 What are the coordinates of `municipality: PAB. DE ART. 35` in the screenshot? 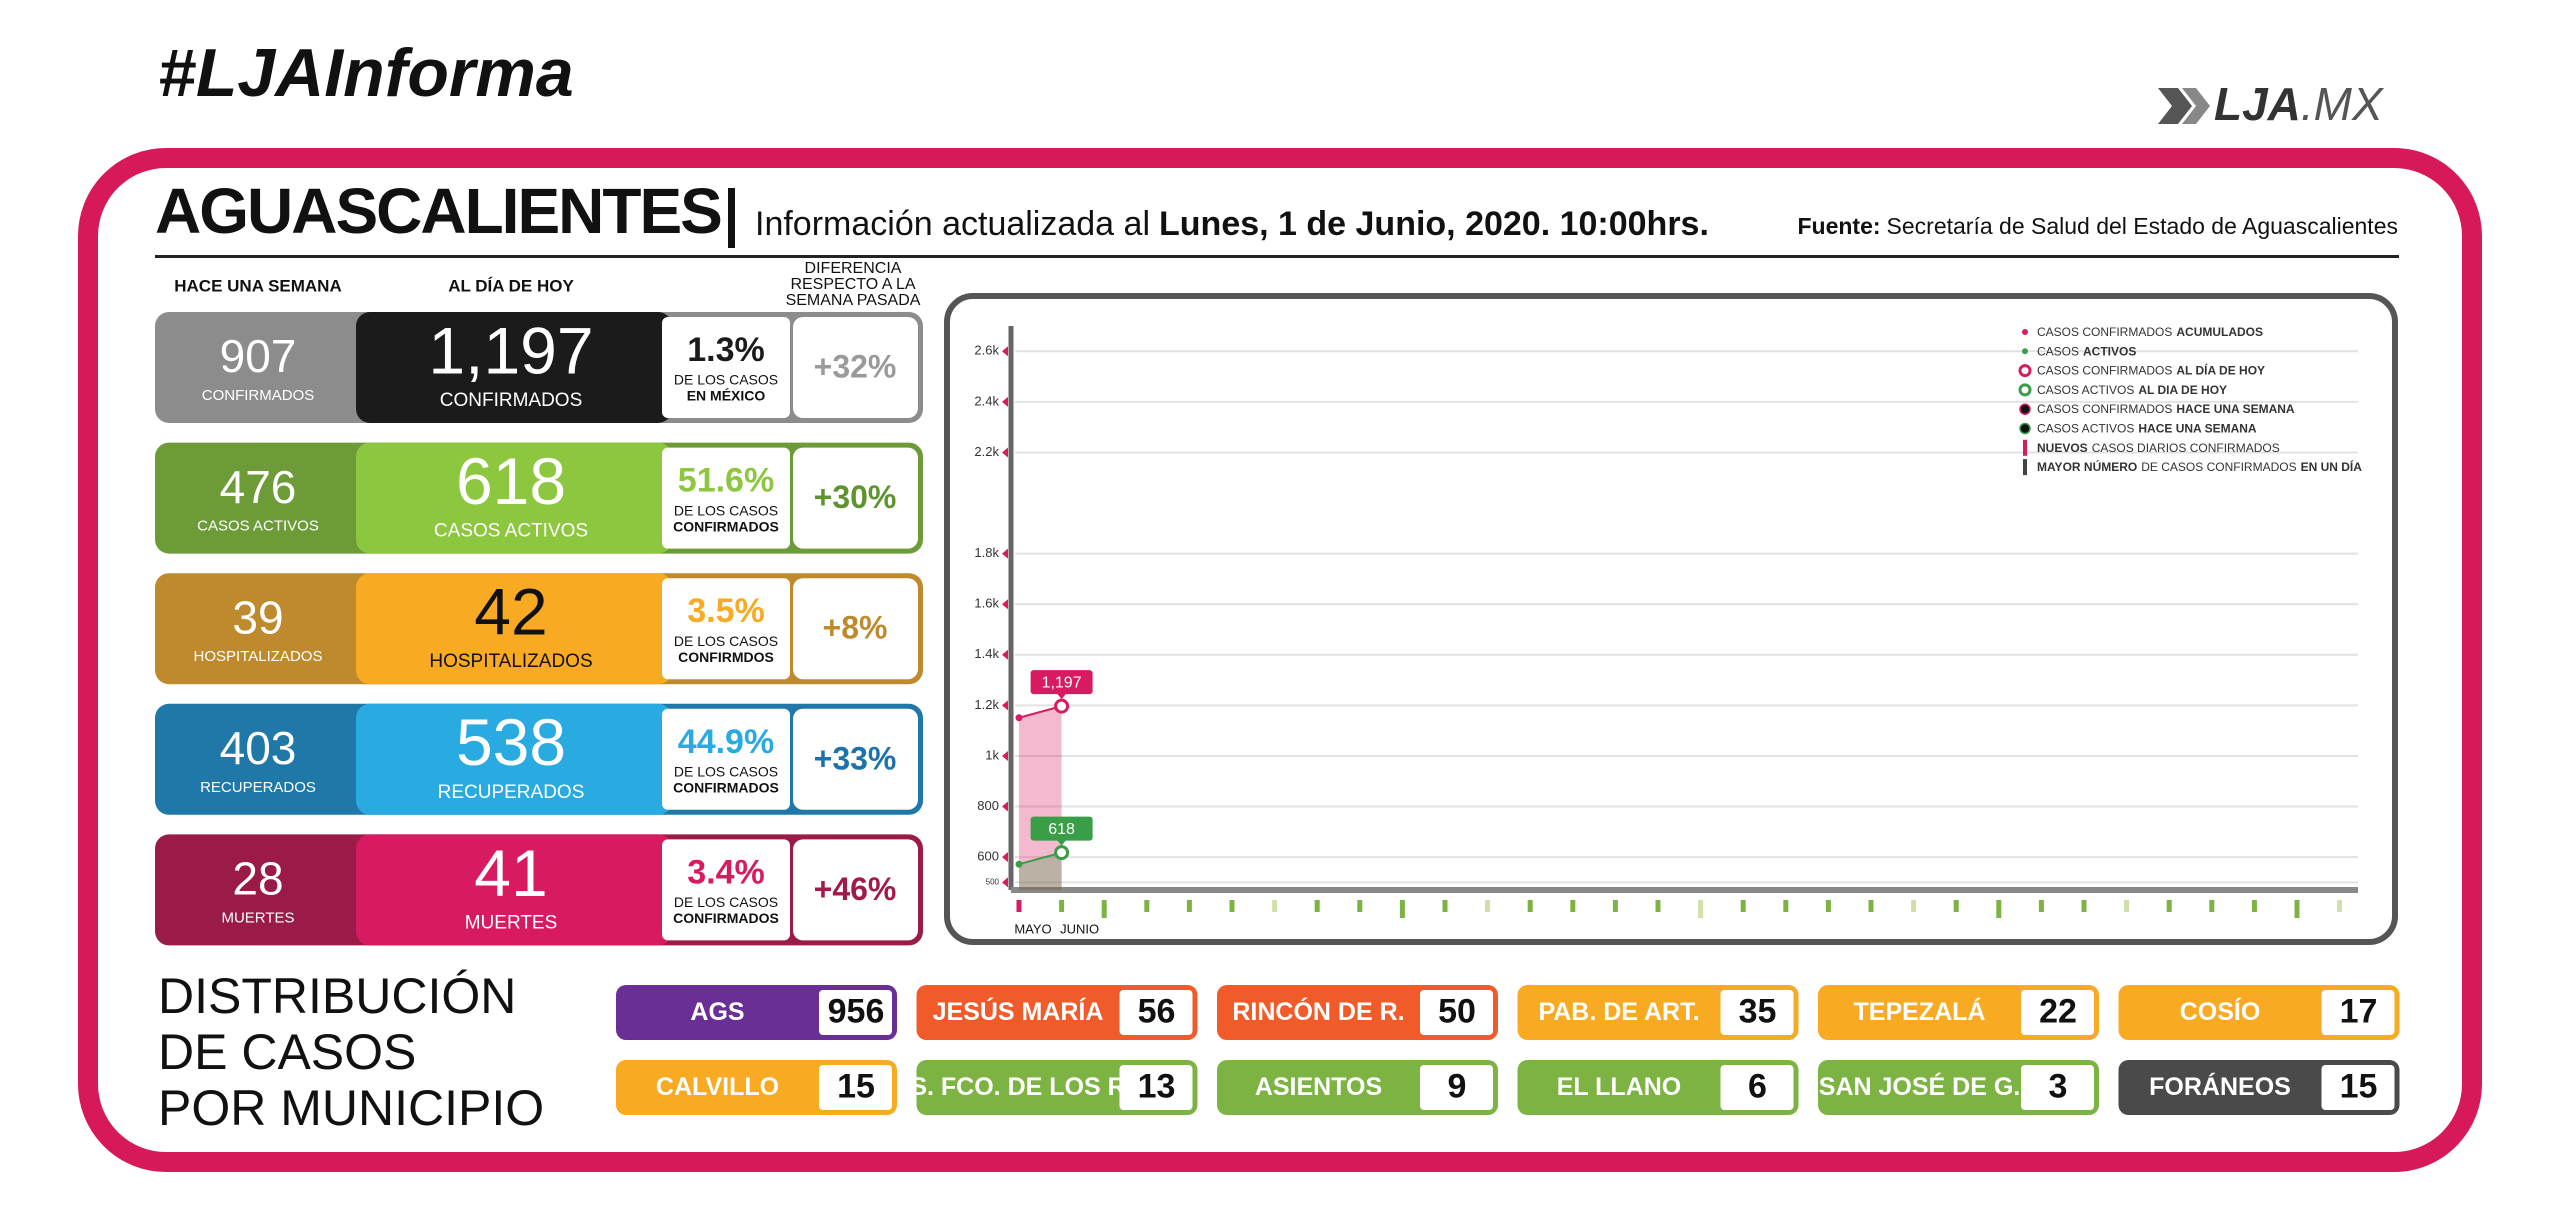 It's located at (1658, 1012).